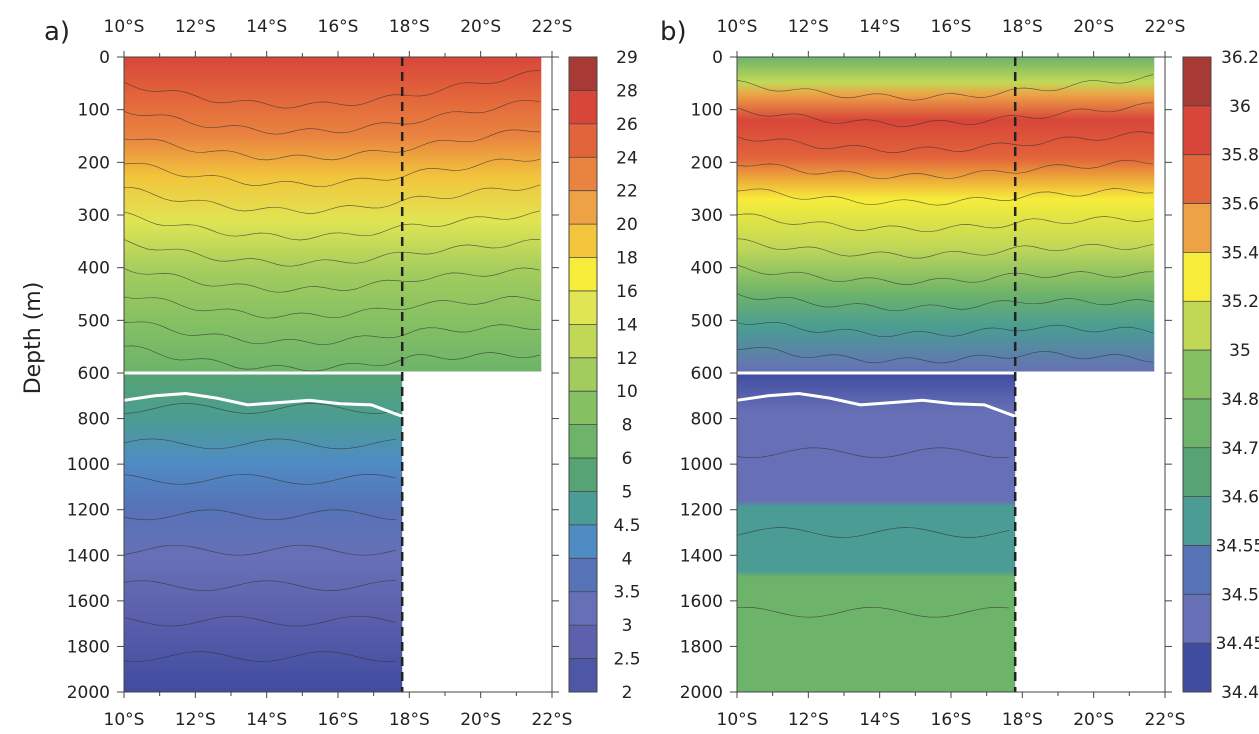  Describe the element at coordinates (1240, 302) in the screenshot. I see `colorbar-label: 35.2` at that location.